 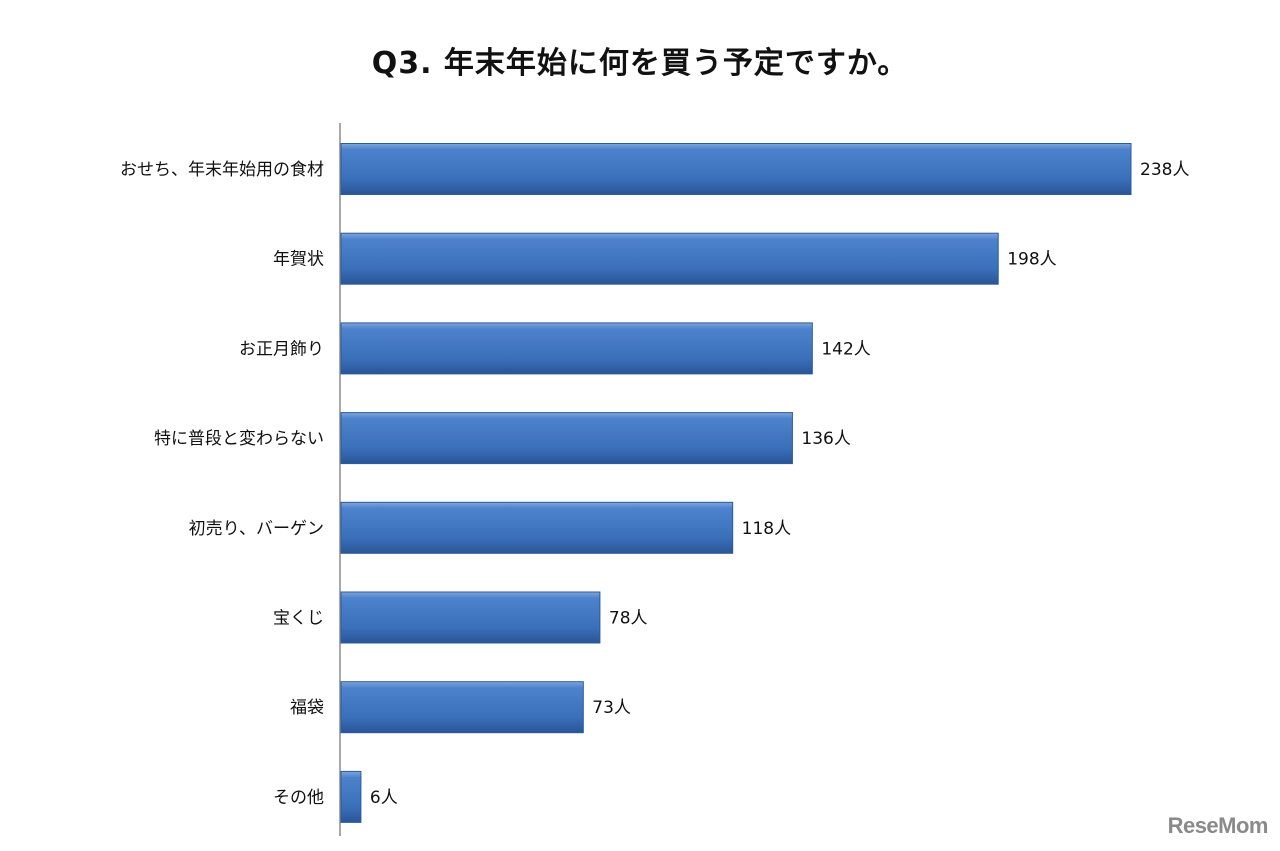 I want to click on category-label: 宝くじ, so click(x=298, y=619).